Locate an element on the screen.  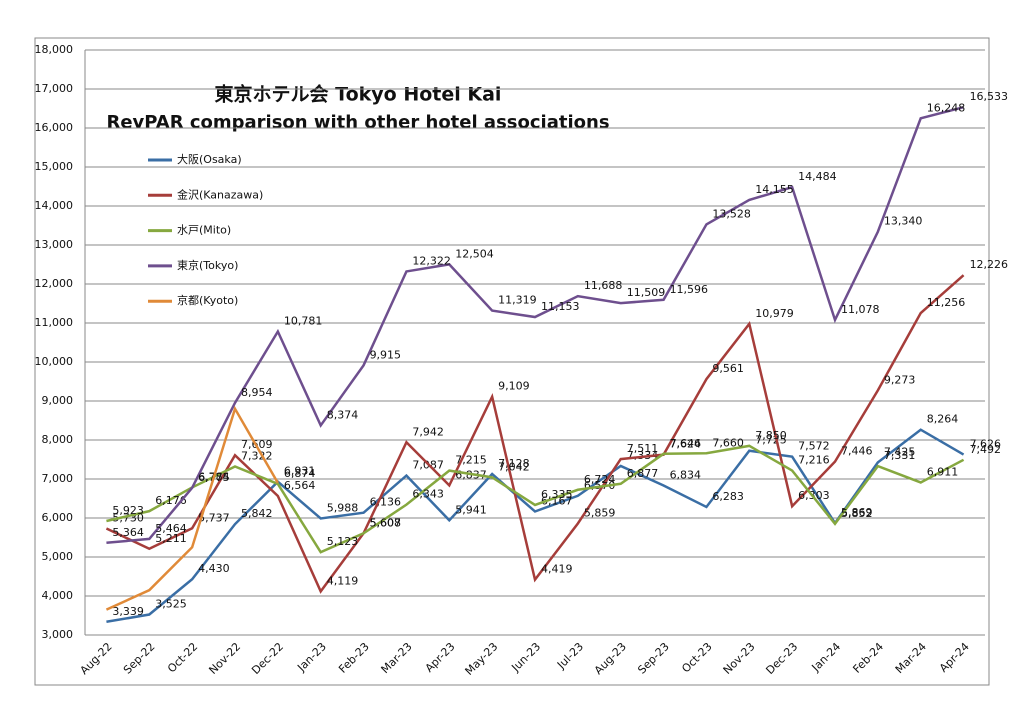
x-tick-label: Aug-23 is located at coordinates (610, 658).